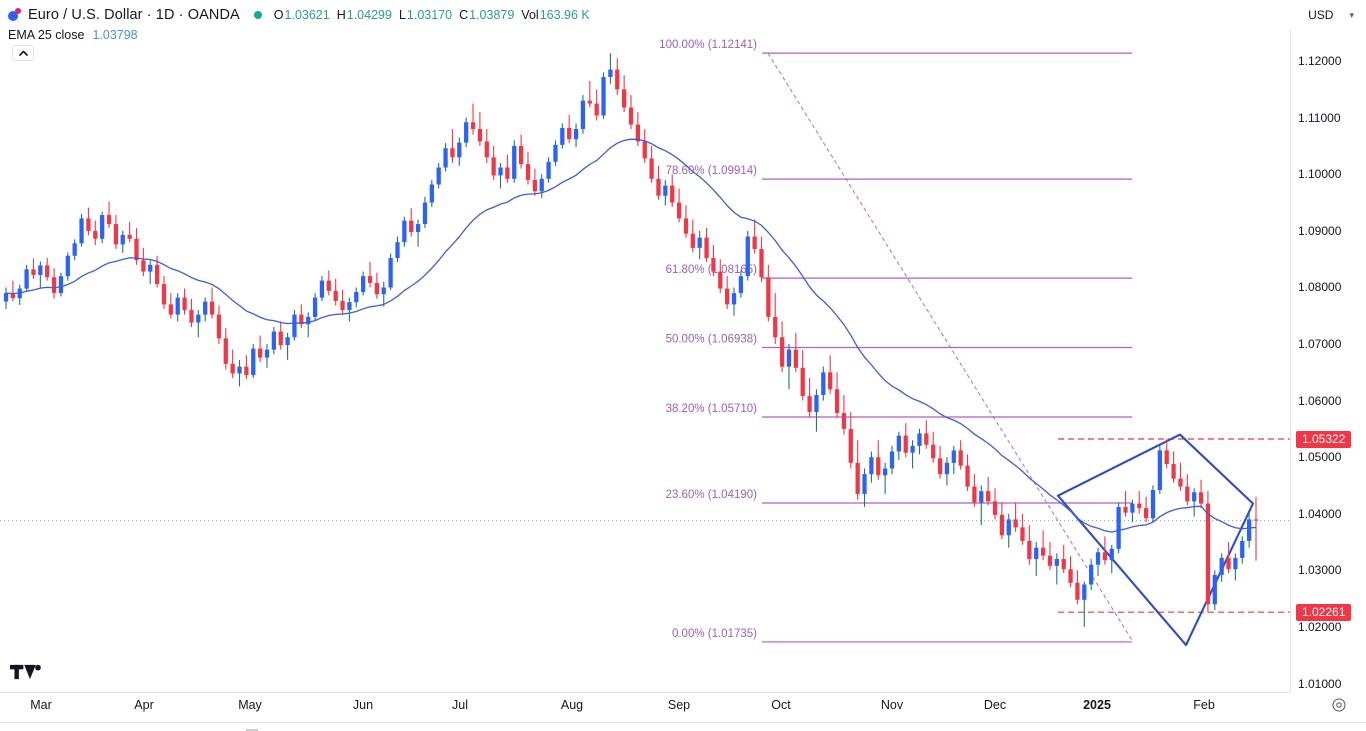 This screenshot has width=1366, height=731. What do you see at coordinates (402, 15) in the screenshot?
I see `ohlc-key-l: L` at bounding box center [402, 15].